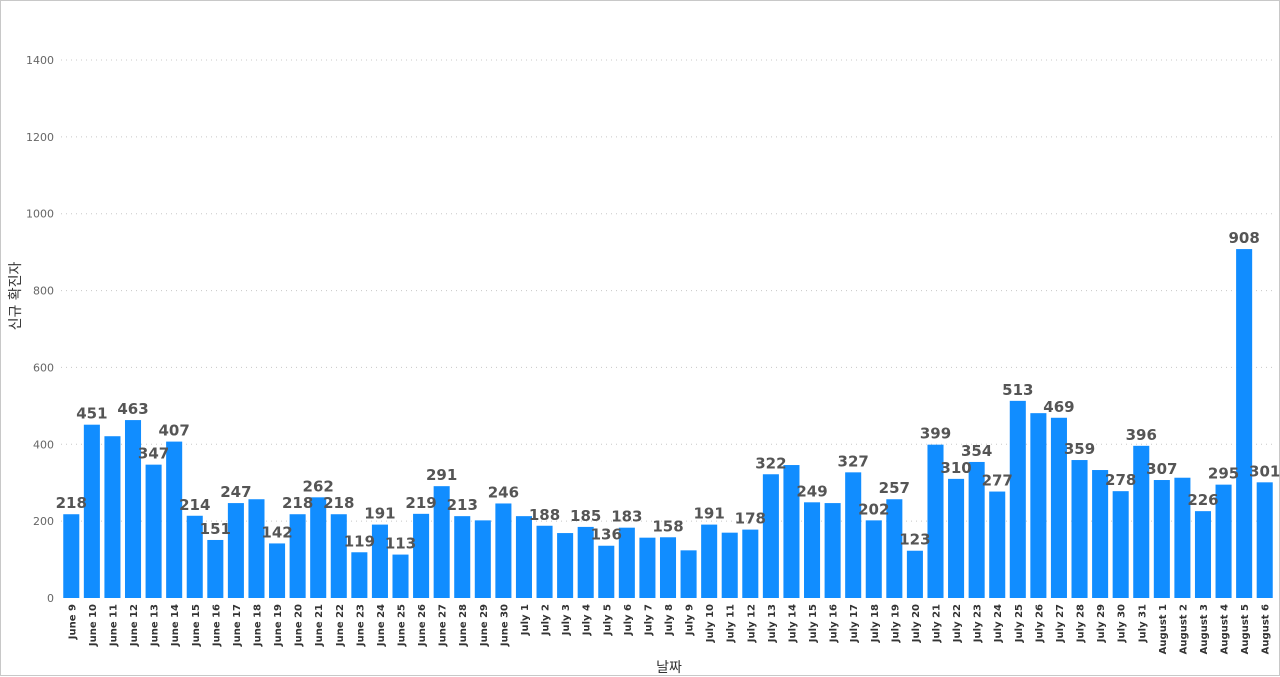 The image size is (1280, 677). Describe the element at coordinates (43, 291) in the screenshot. I see `y-tick-label: 800` at that location.